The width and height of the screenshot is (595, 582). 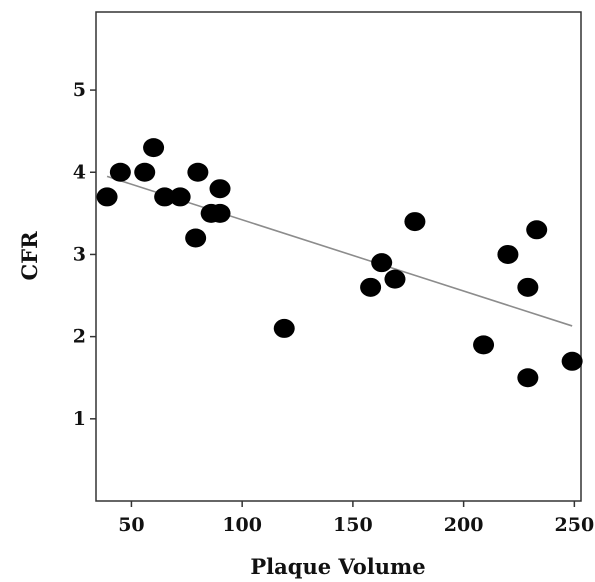 What do you see at coordinates (464, 525) in the screenshot?
I see `x-tick-label: 200` at bounding box center [464, 525].